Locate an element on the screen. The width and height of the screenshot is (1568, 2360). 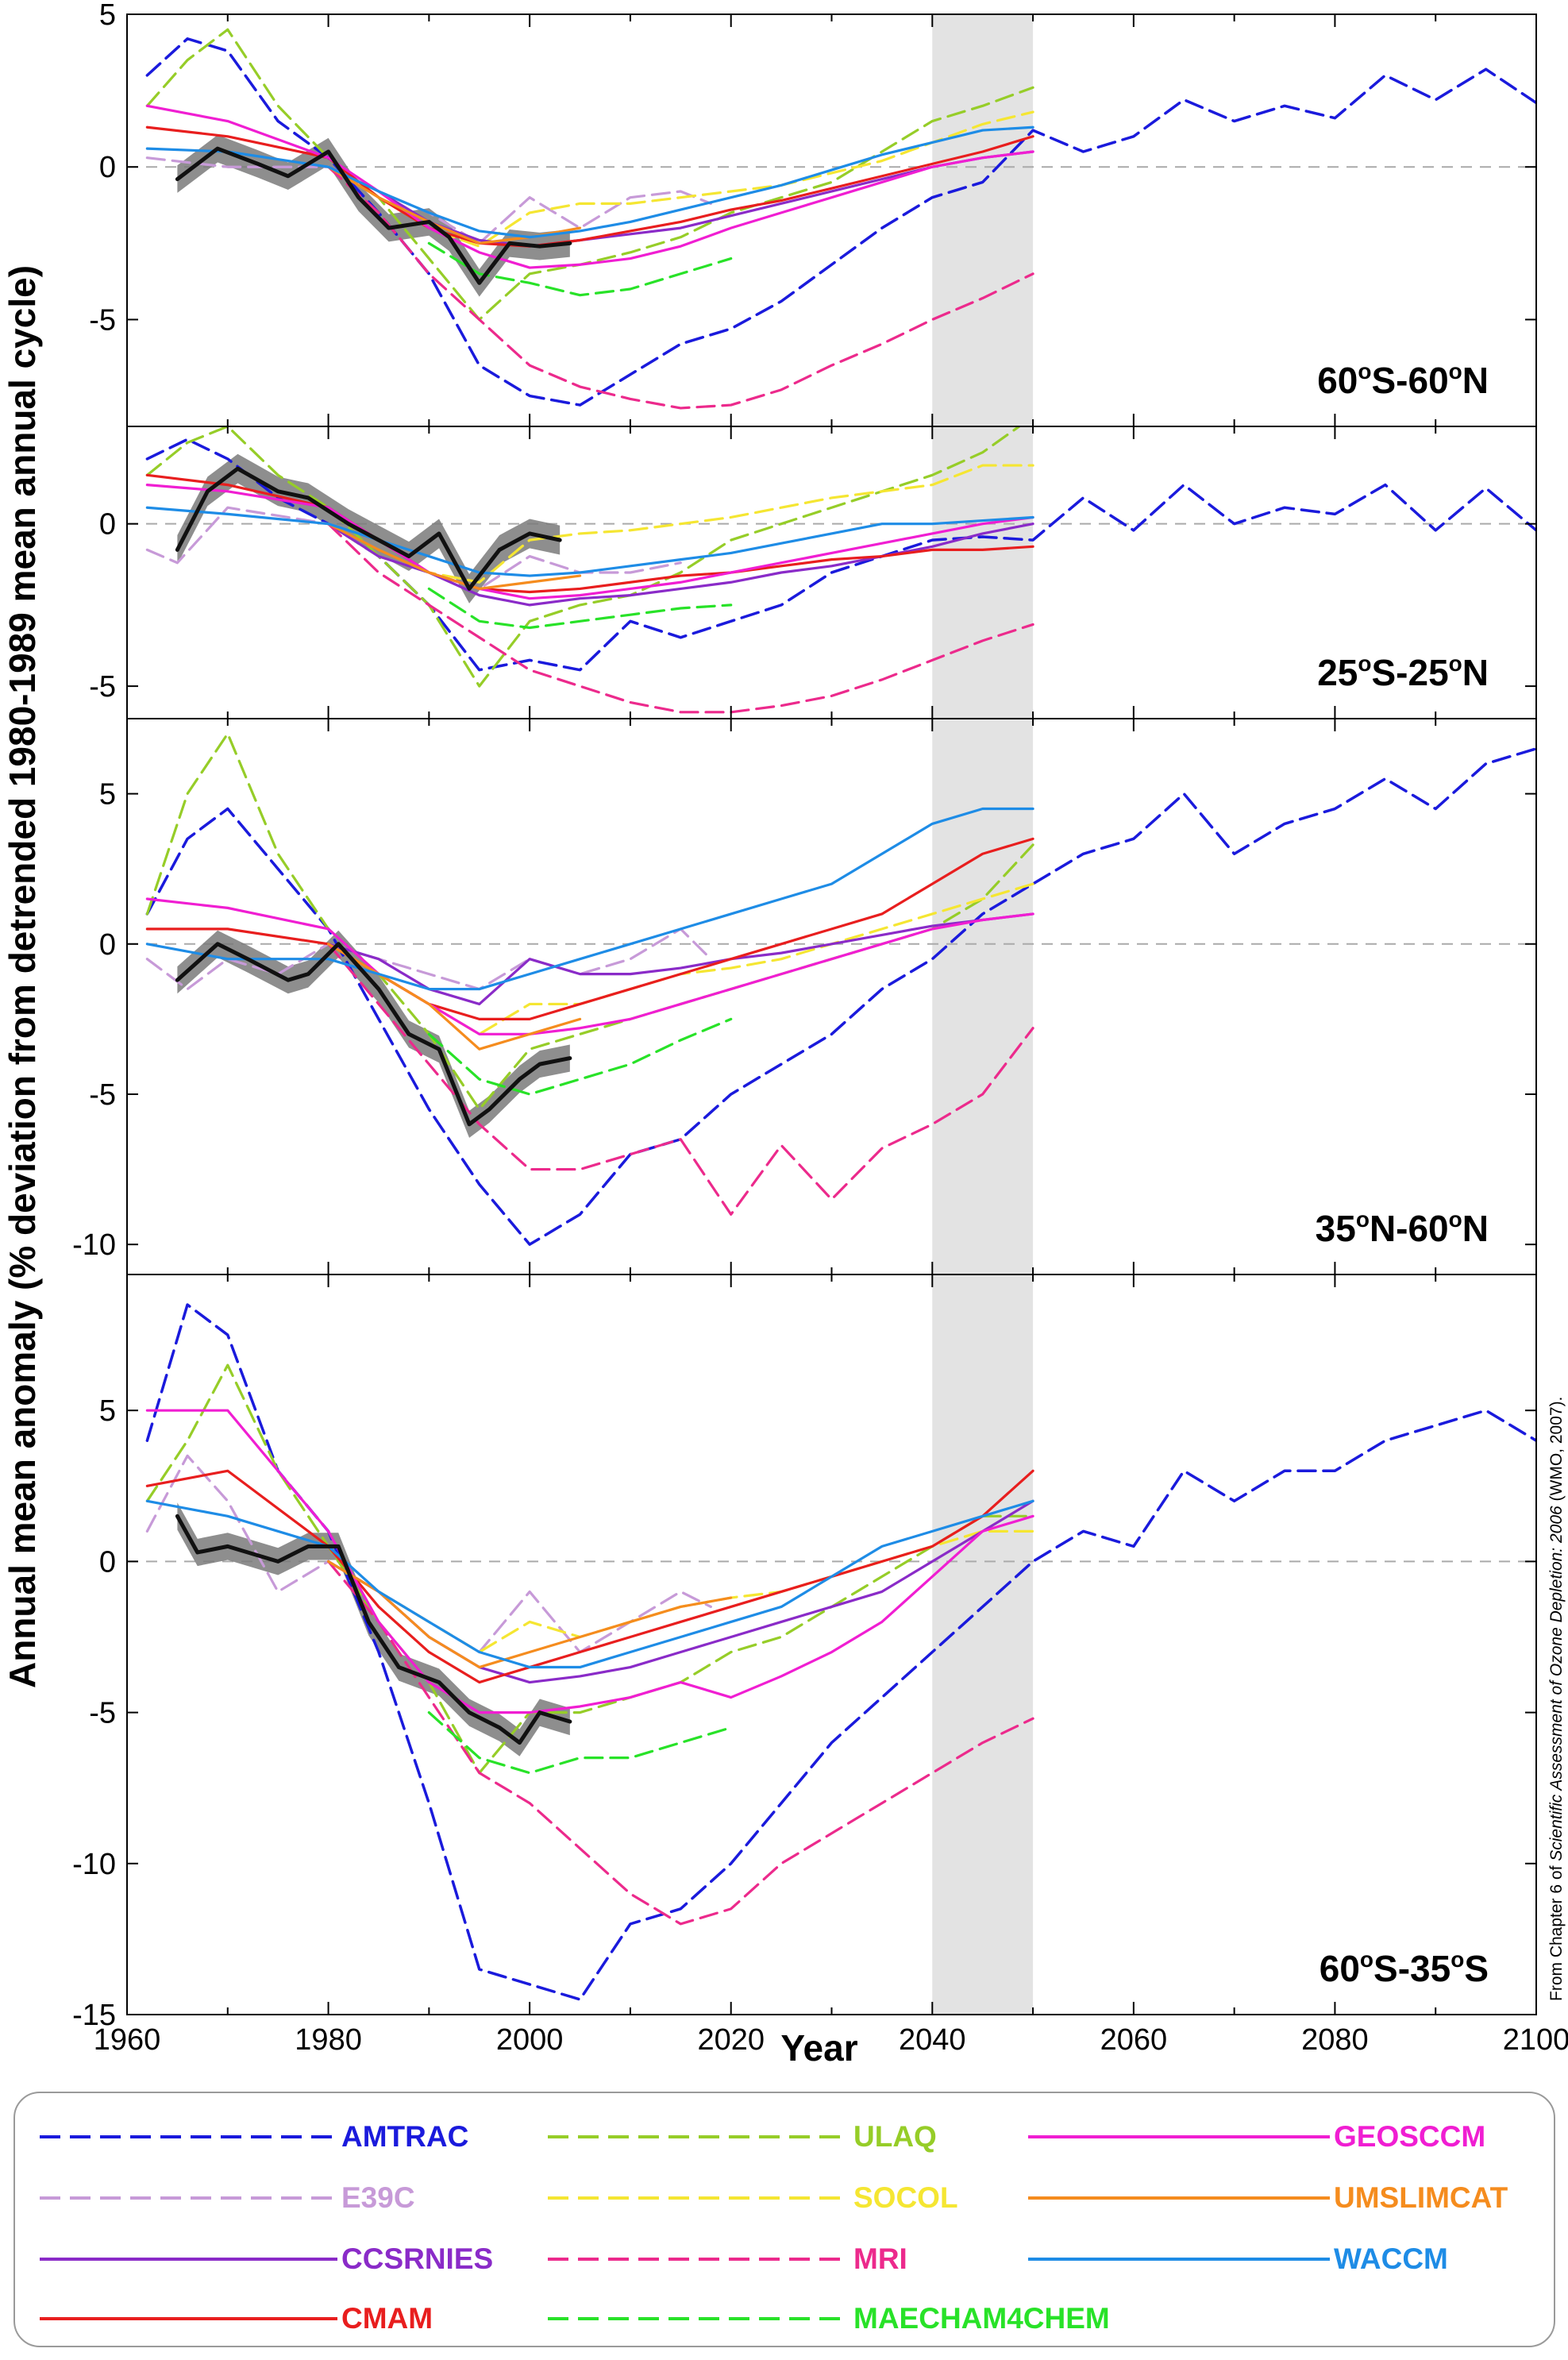
legend-label-mri: MRI is located at coordinates (880, 2258).